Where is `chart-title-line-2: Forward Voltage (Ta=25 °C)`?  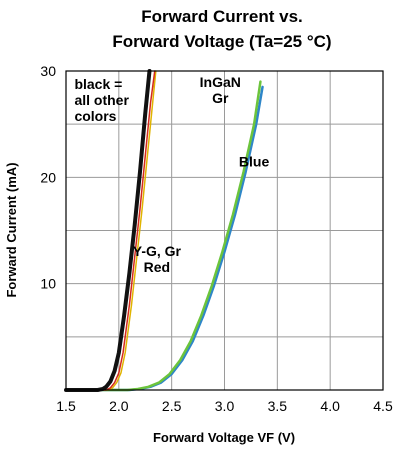
chart-title-line-2: Forward Voltage (Ta=25 °C) is located at coordinates (221, 41).